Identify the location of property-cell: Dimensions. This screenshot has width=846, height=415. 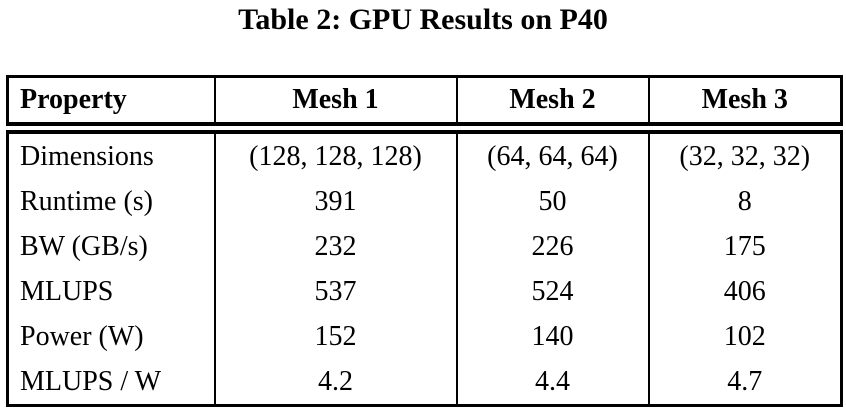
(111, 153).